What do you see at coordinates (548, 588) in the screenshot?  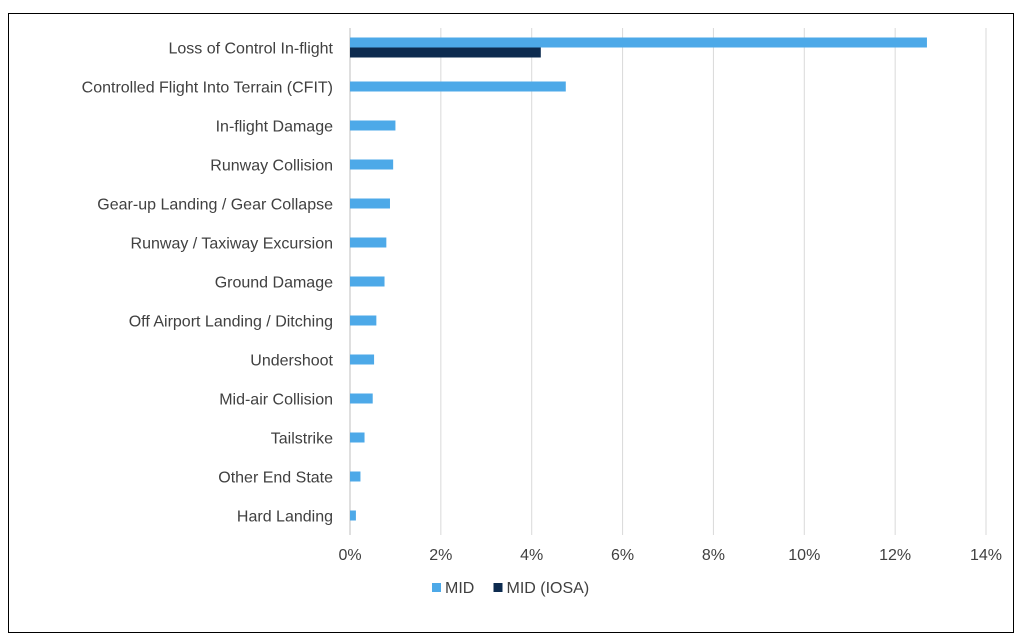 I see `legend-label: MID (IOSA)` at bounding box center [548, 588].